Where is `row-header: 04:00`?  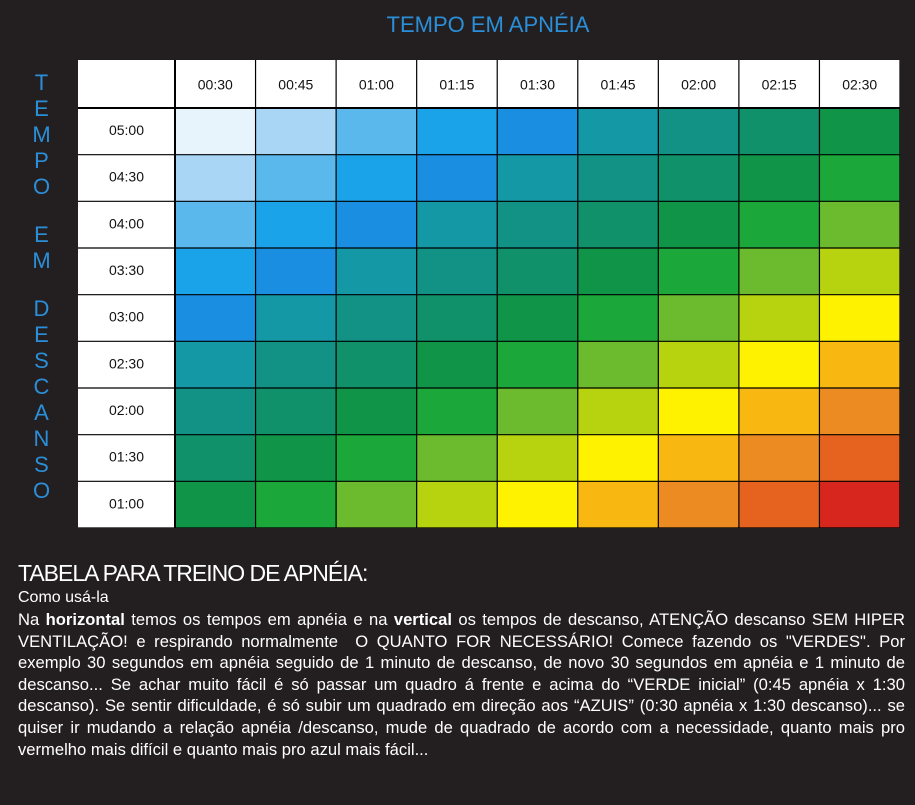
row-header: 04:00 is located at coordinates (126, 223).